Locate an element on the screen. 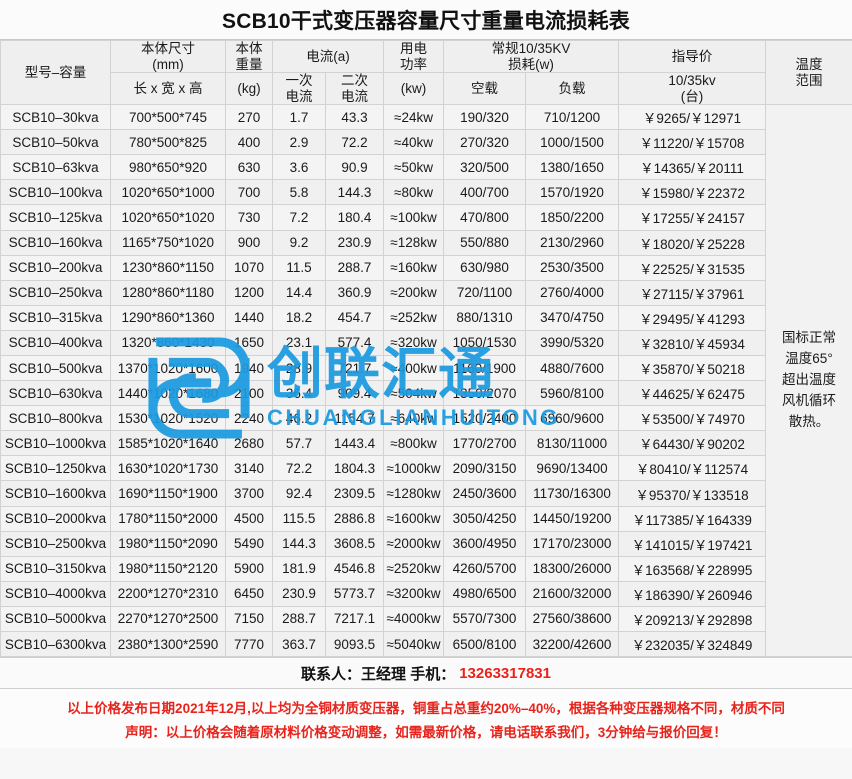 This screenshot has width=852, height=779. col-subheader-noload: 空载 is located at coordinates (484, 89).